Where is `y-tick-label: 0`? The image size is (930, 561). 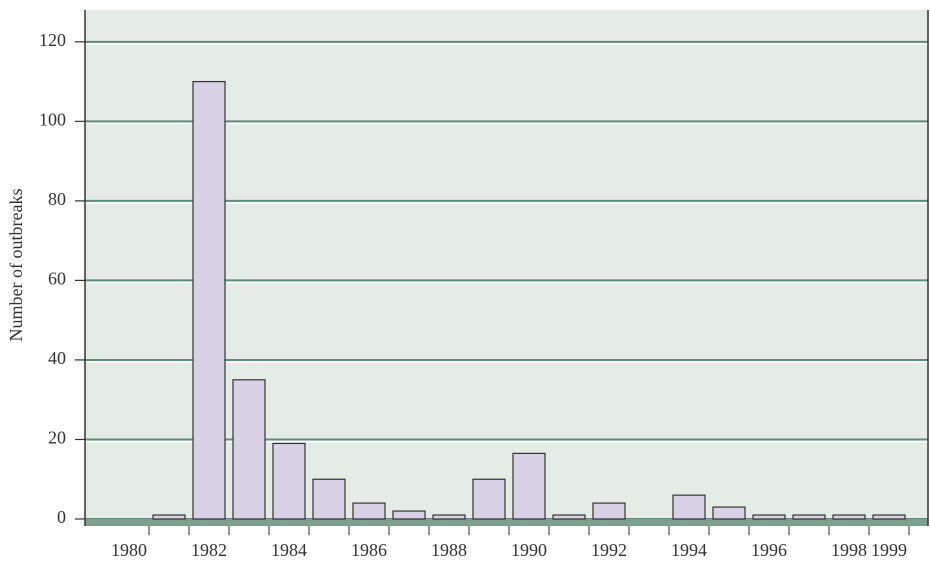
y-tick-label: 0 is located at coordinates (61, 517).